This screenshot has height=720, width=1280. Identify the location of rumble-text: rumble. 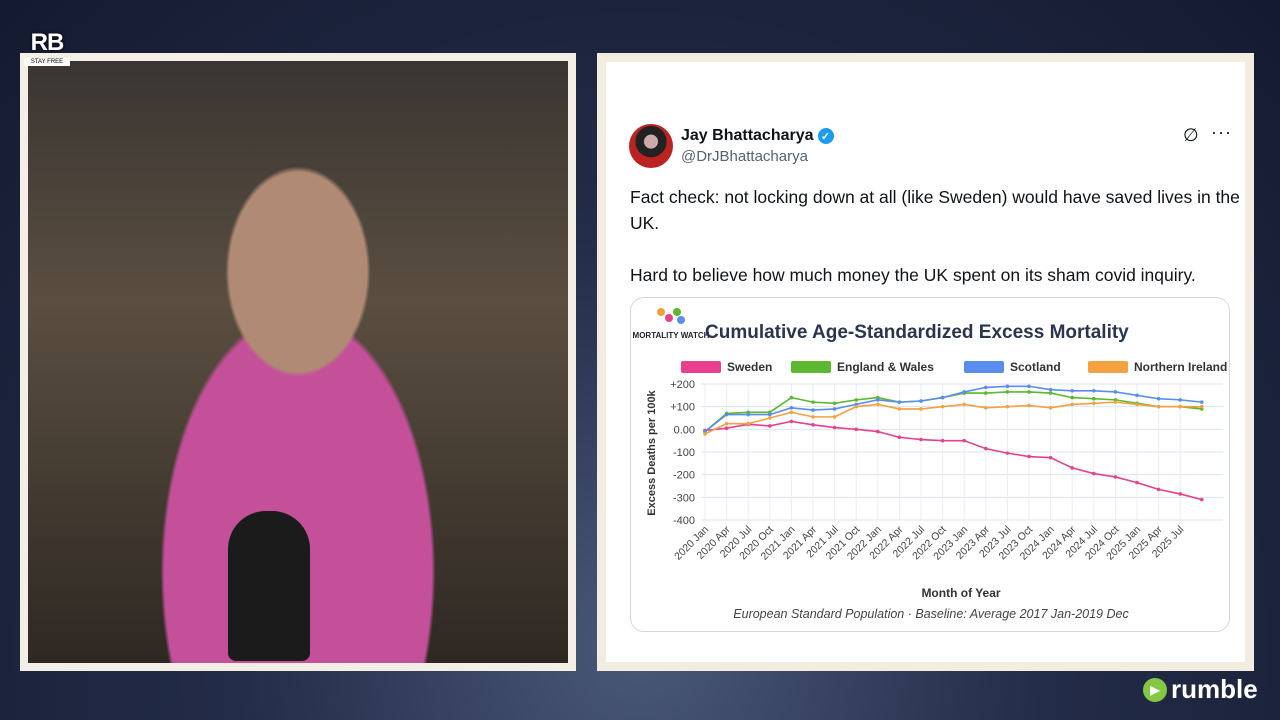
(1214, 689).